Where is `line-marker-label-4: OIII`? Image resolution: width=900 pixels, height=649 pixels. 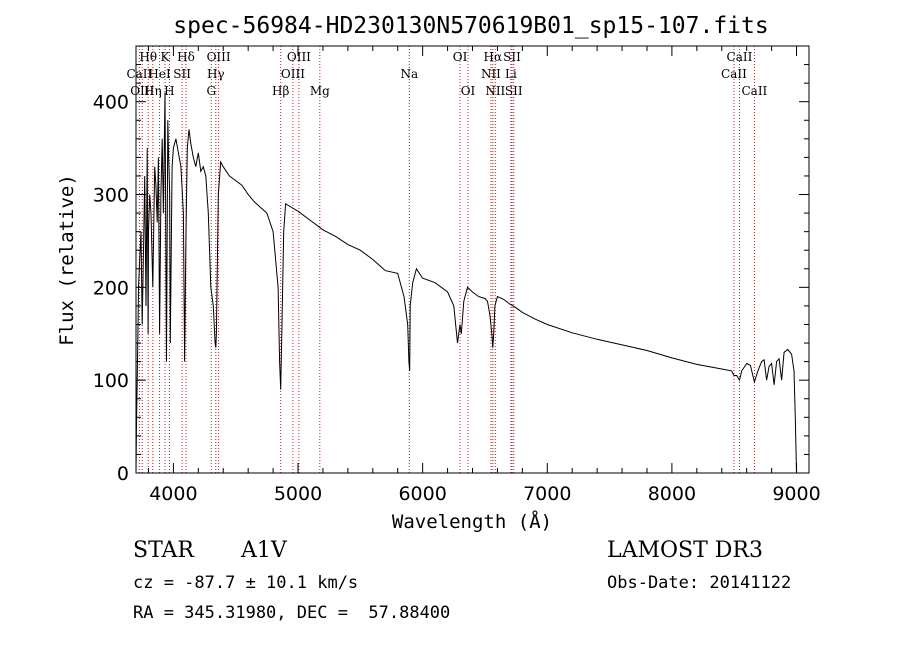 line-marker-label-4: OIII is located at coordinates (299, 57).